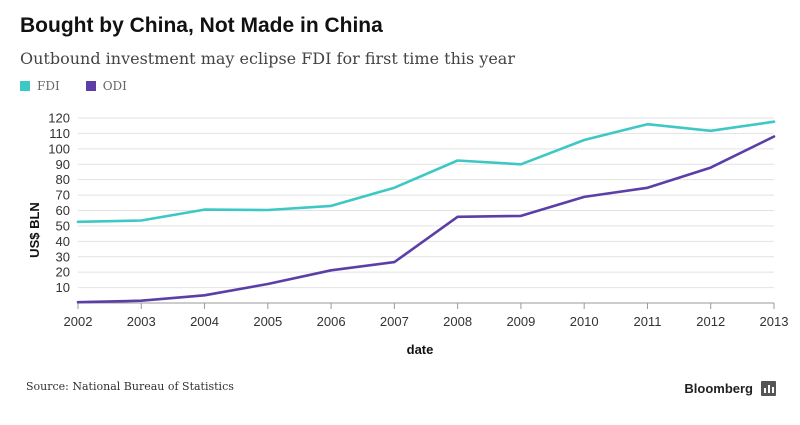  Describe the element at coordinates (331, 321) in the screenshot. I see `x-tick-label-2006: 2006` at that location.